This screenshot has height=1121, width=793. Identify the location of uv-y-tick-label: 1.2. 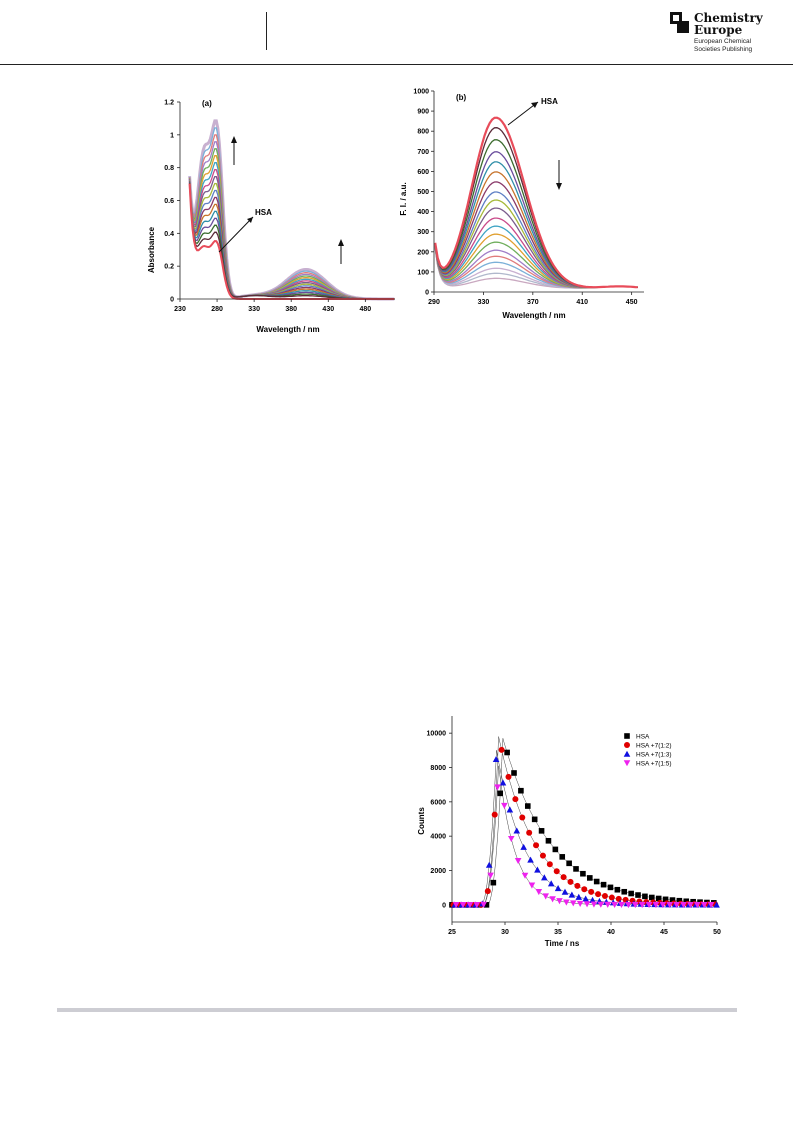
(169, 103).